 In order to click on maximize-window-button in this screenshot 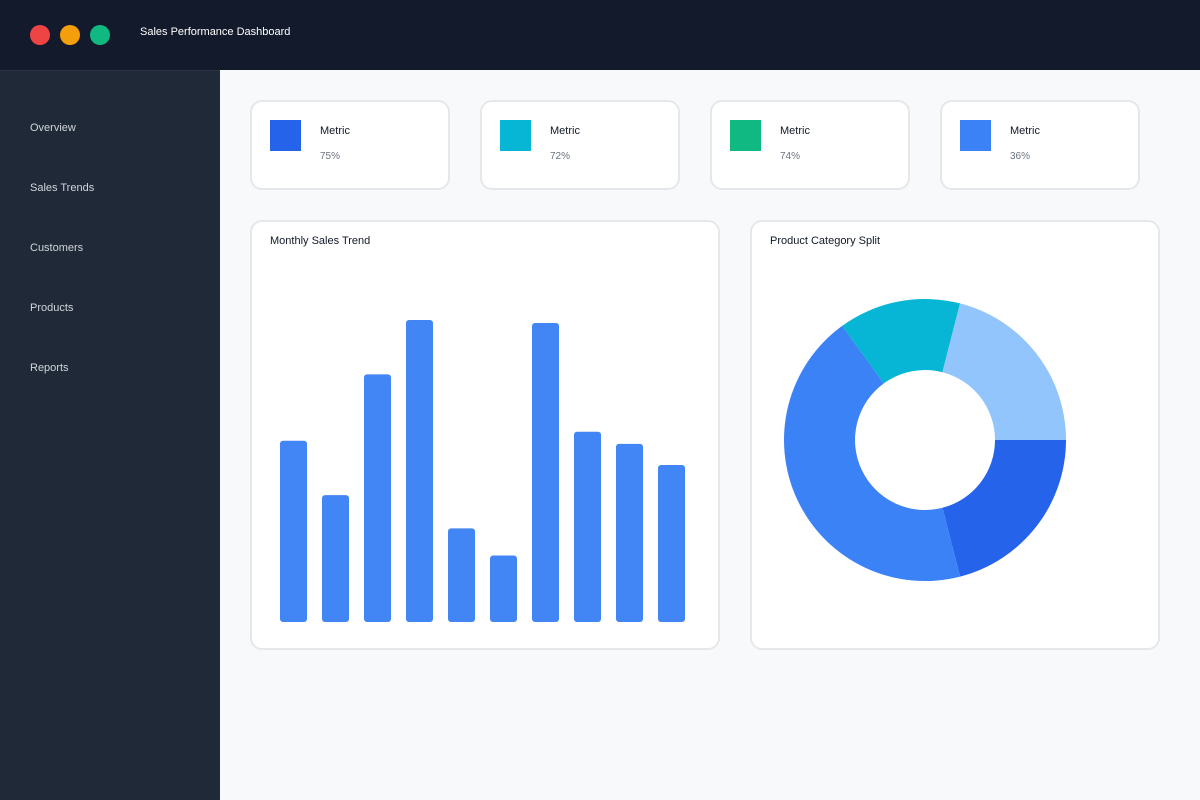, I will do `click(100, 35)`.